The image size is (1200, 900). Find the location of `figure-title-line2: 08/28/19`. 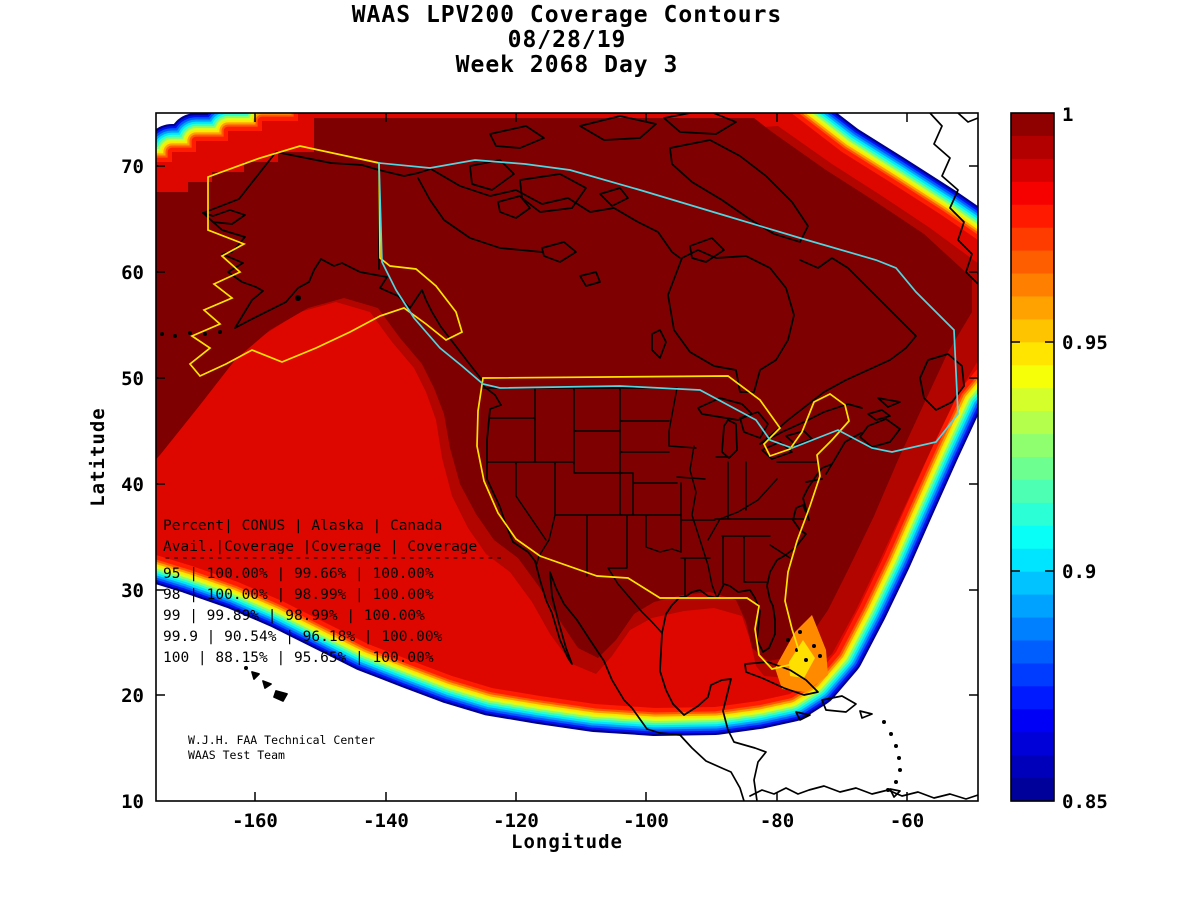

figure-title-line2: 08/28/19 is located at coordinates (567, 40).